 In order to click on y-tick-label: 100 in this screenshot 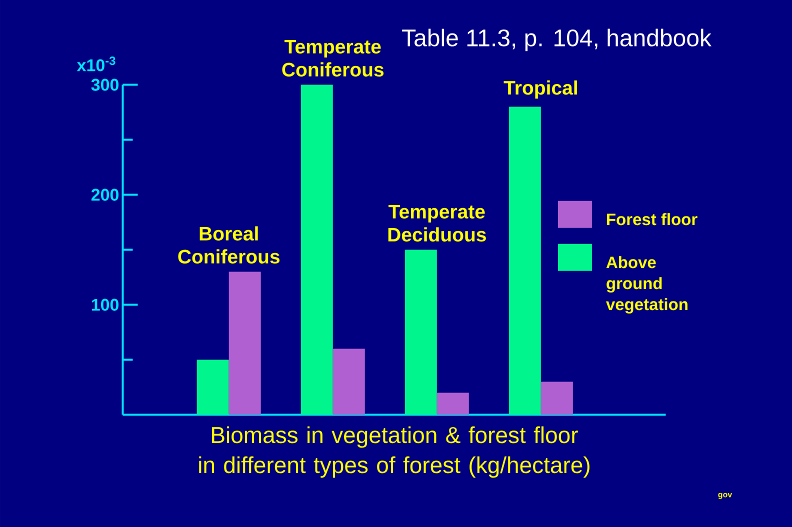, I will do `click(105, 304)`.